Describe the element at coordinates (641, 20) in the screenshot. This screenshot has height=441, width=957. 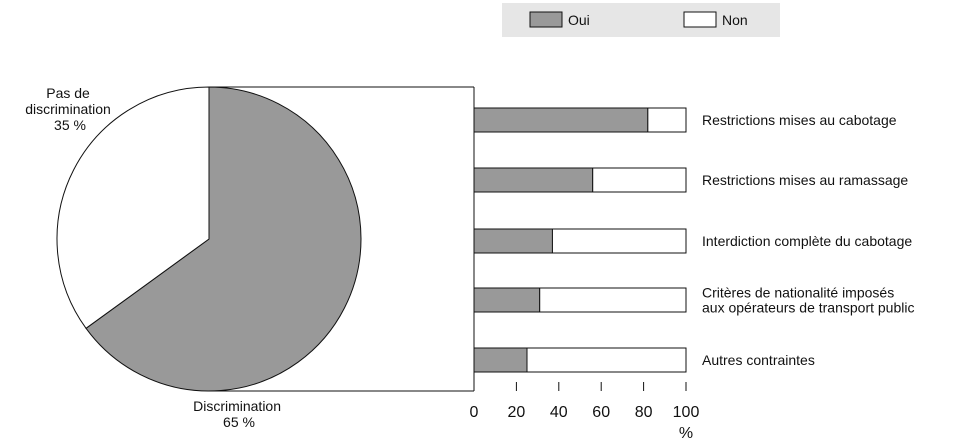
I see `legend: Oui Non` at that location.